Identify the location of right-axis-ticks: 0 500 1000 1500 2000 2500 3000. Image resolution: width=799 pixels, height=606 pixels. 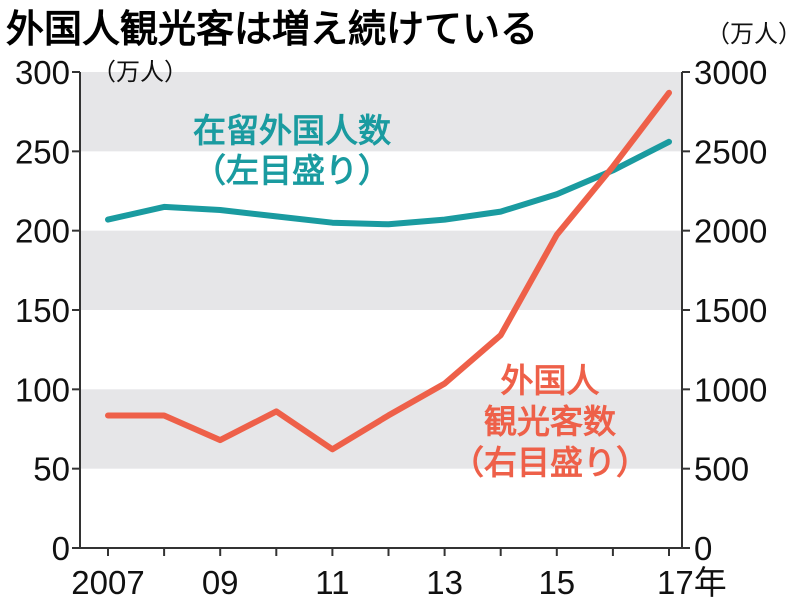
(724, 310).